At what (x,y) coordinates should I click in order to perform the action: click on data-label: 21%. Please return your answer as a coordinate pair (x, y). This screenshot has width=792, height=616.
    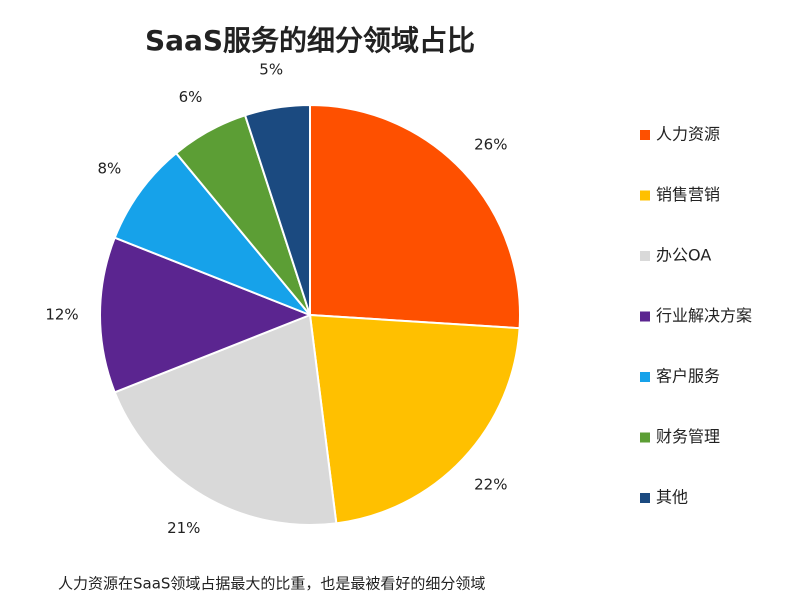
    Looking at the image, I should click on (183, 528).